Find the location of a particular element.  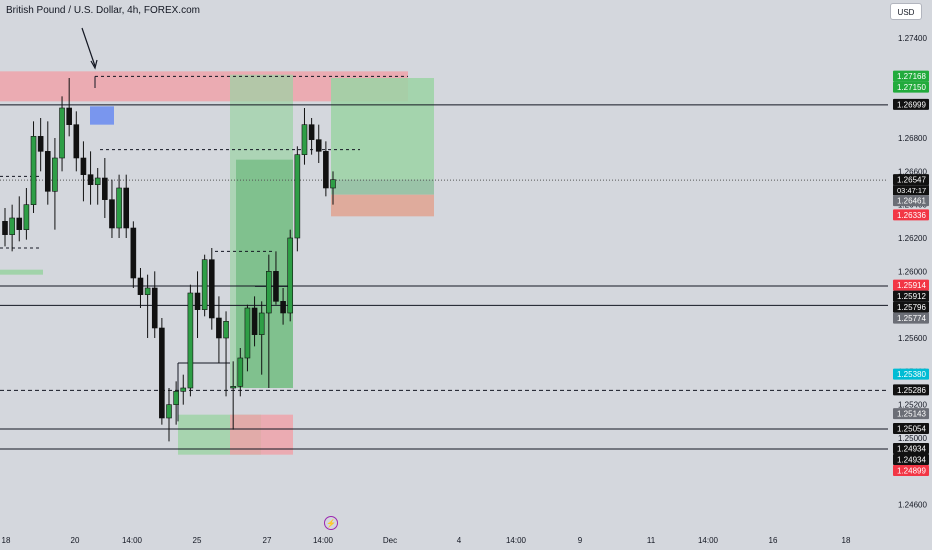

target-zone is located at coordinates (382, 129).